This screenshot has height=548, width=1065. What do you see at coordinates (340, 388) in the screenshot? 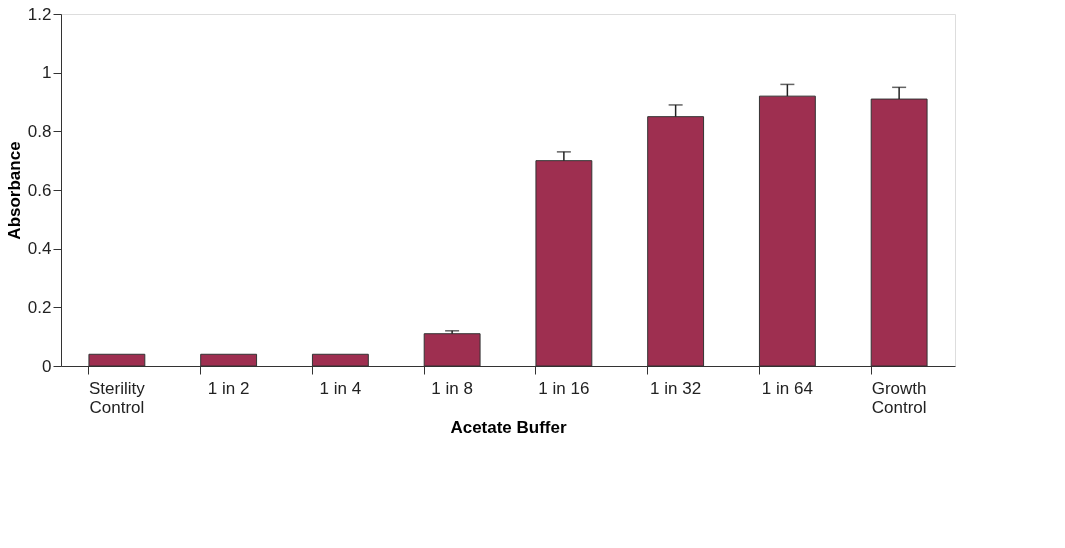
I see `x-tick-label: 1 in 4` at bounding box center [340, 388].